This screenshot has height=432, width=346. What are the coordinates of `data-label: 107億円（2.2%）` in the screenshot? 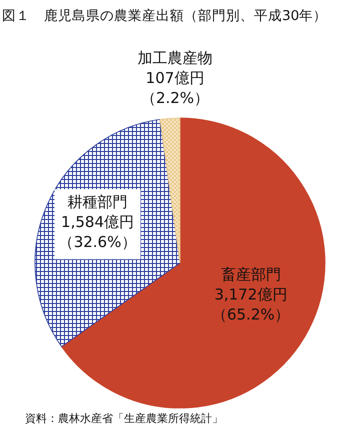 It's located at (175, 88).